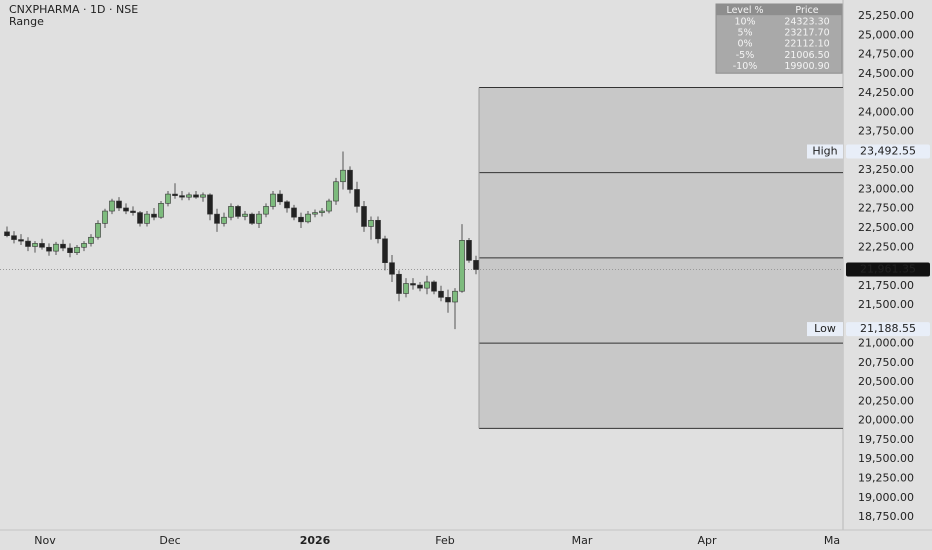 The image size is (932, 550). I want to click on y-tick-label: 22,750.00, so click(886, 208).